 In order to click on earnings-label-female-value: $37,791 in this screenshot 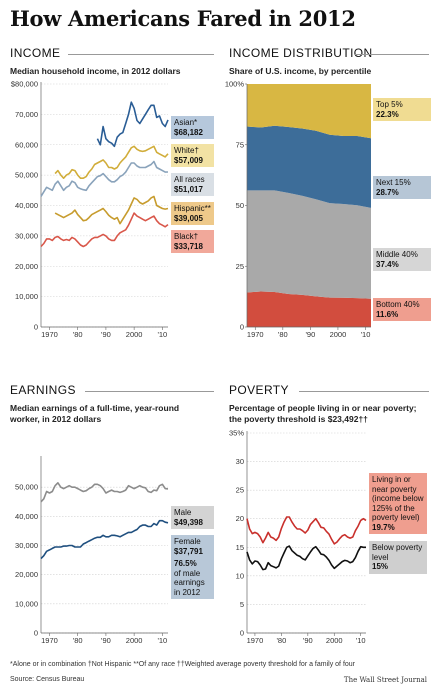, I will do `click(188, 551)`.